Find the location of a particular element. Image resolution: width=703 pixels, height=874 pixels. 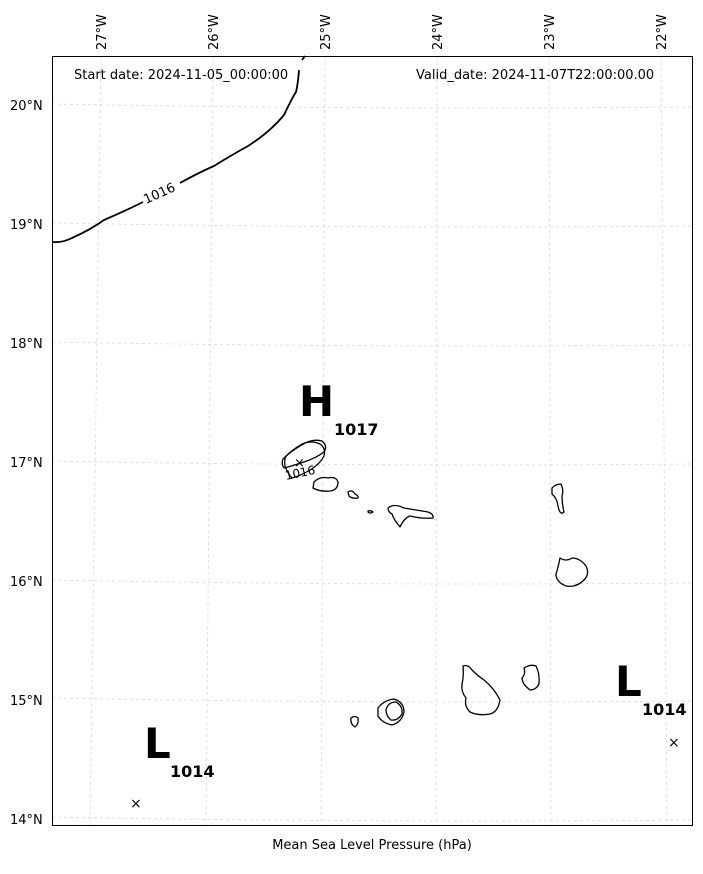

island-sal is located at coordinates (558, 498).